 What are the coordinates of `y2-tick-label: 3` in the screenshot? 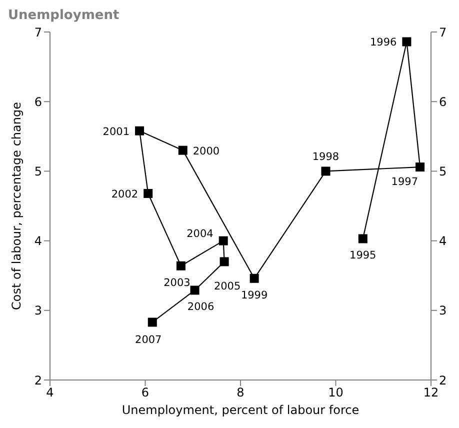 It's located at (443, 311).